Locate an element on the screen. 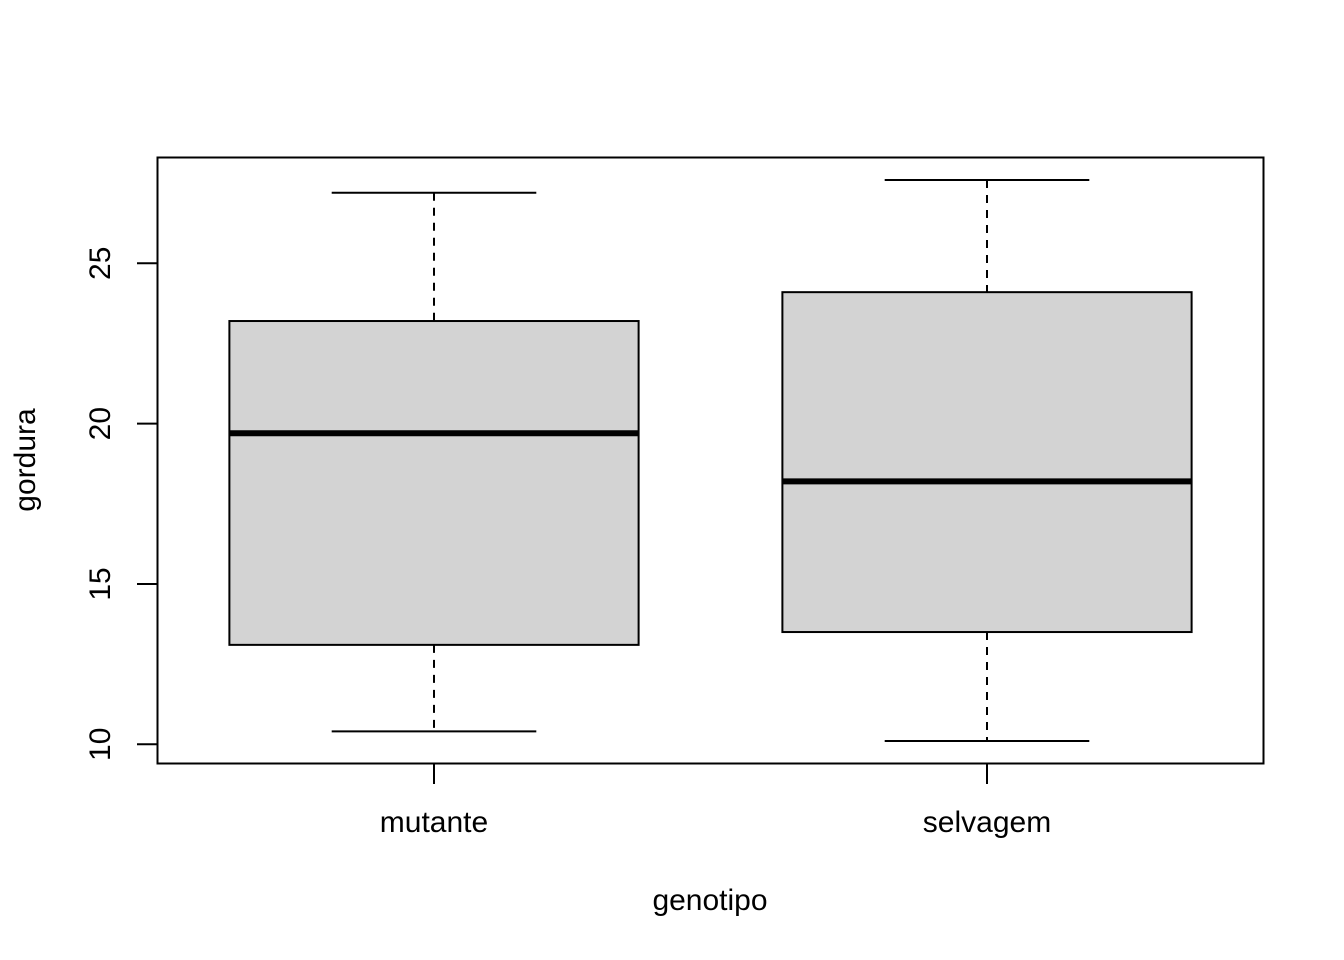  y-axis-label: gordura is located at coordinates (25, 460).